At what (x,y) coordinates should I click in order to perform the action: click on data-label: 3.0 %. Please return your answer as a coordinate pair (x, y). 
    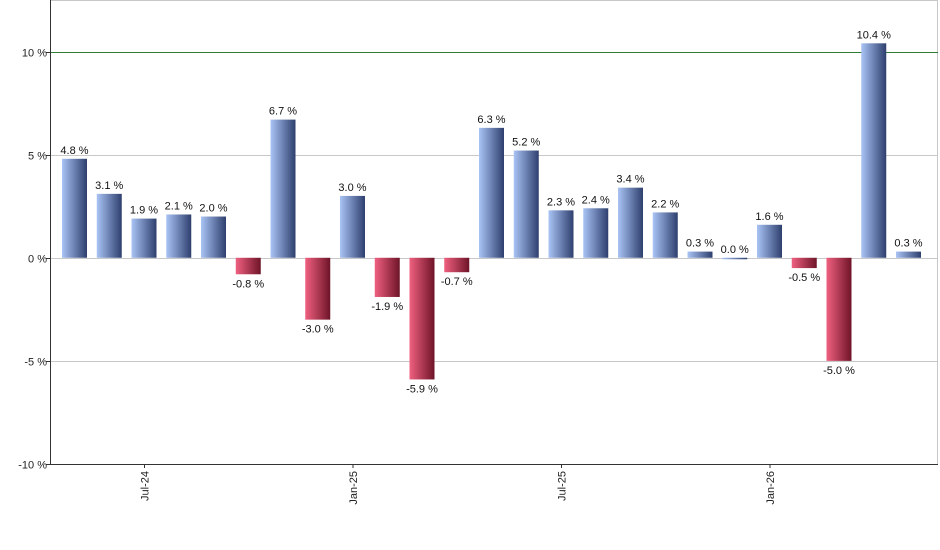
    Looking at the image, I should click on (352, 188).